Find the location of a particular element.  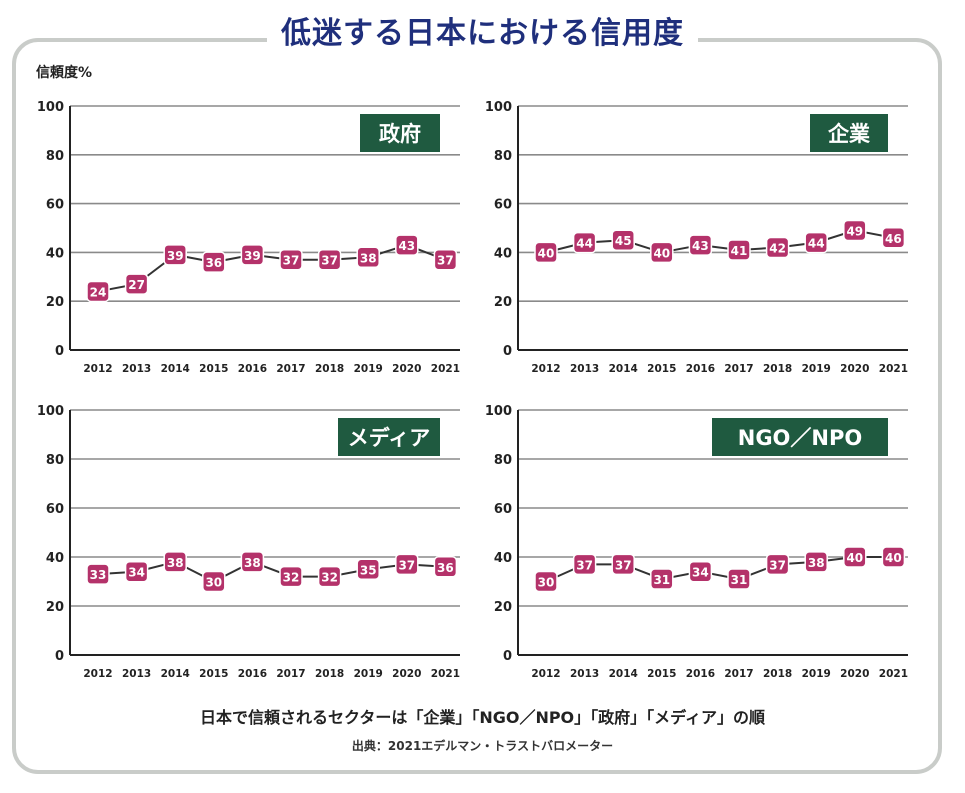

data-label: 46 is located at coordinates (893, 239).